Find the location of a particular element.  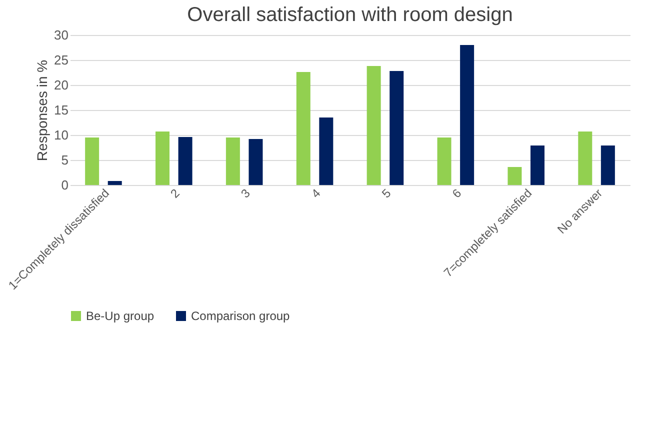

x-tick-label: 6 is located at coordinates (457, 193).